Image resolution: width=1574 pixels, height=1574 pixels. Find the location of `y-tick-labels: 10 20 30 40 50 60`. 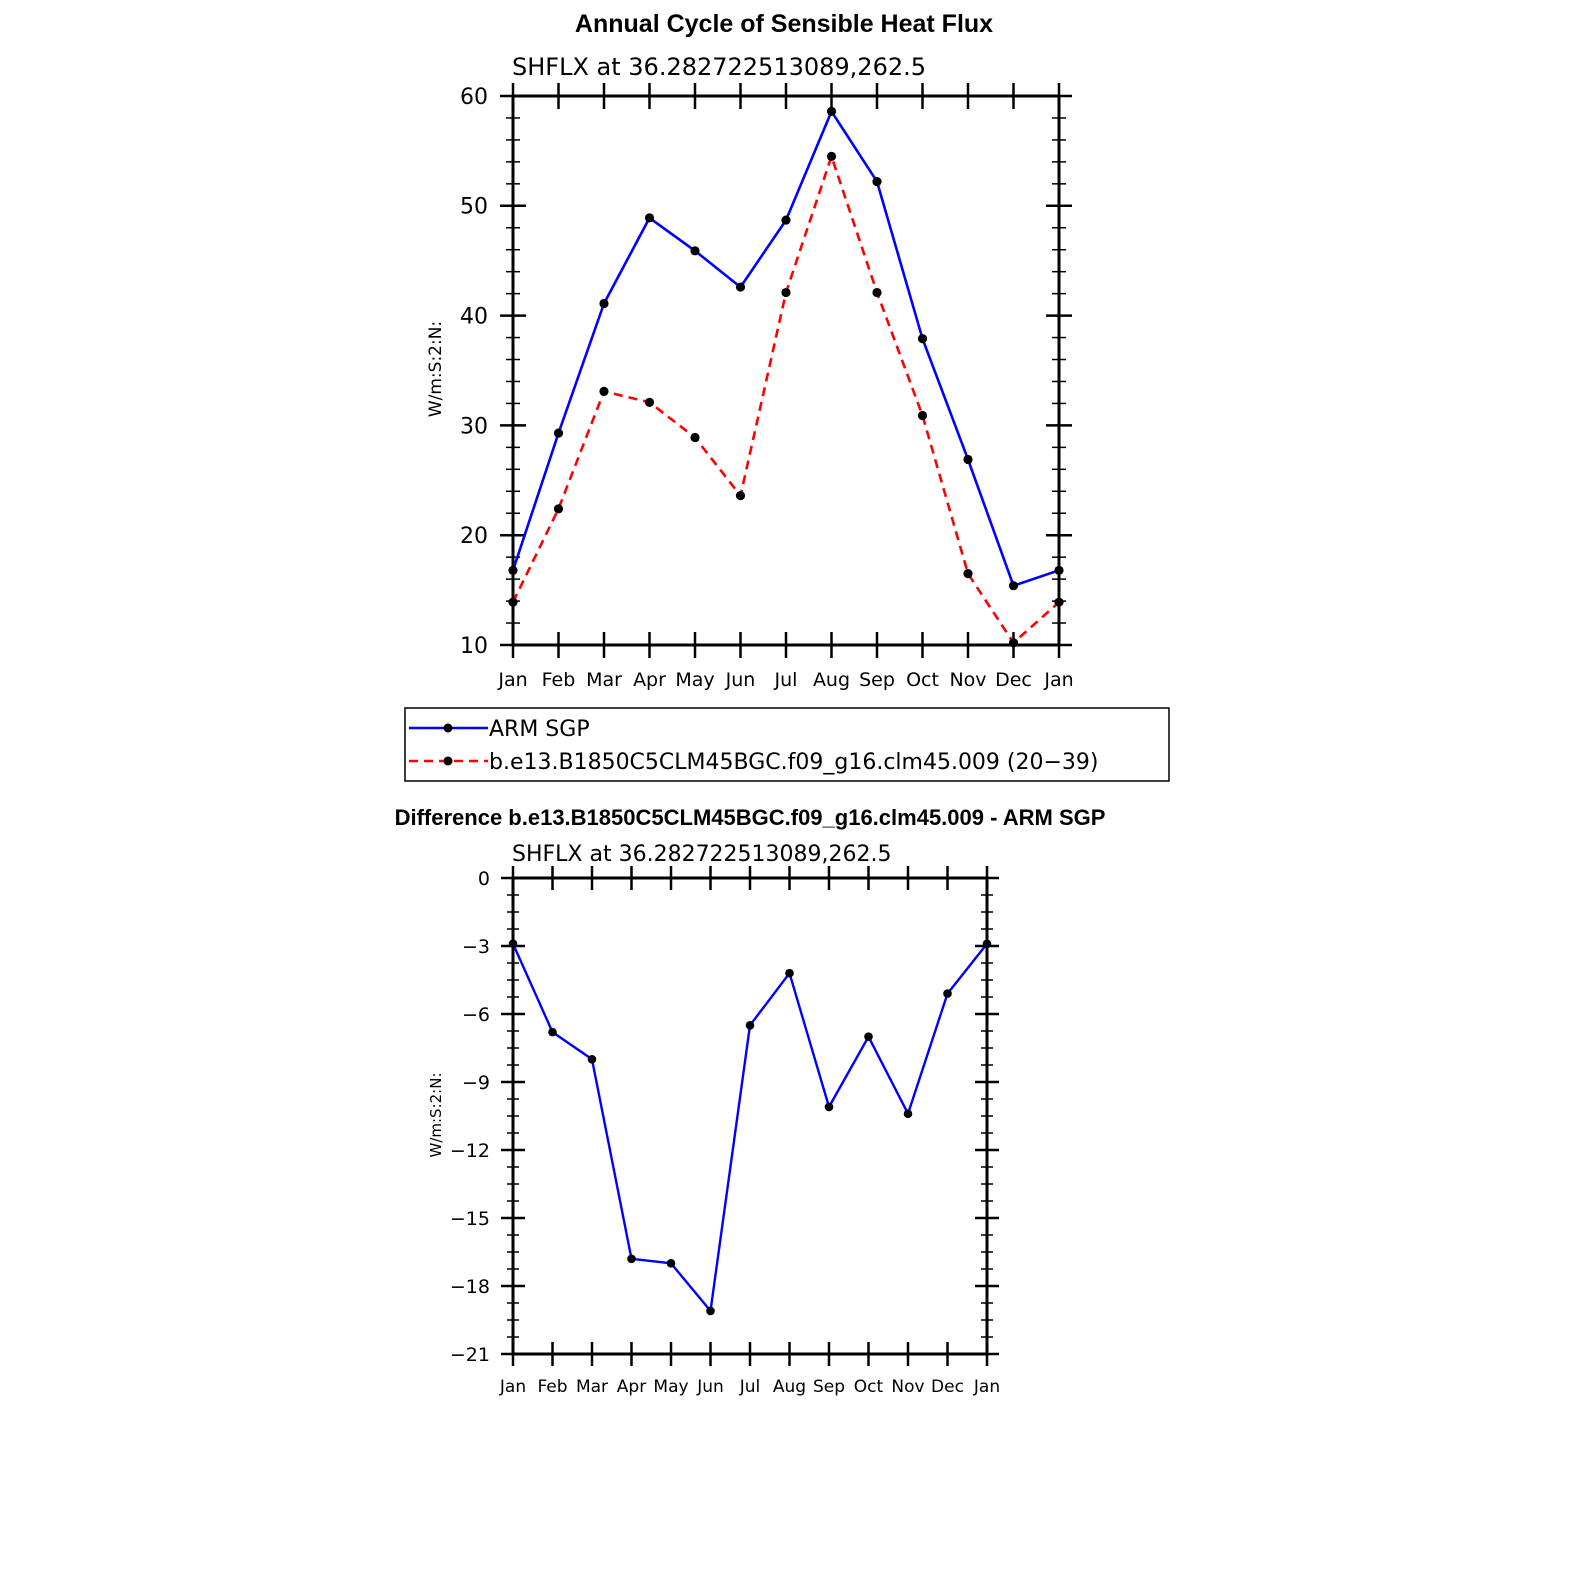

y-tick-labels: 10 20 30 40 50 60 is located at coordinates (474, 372).